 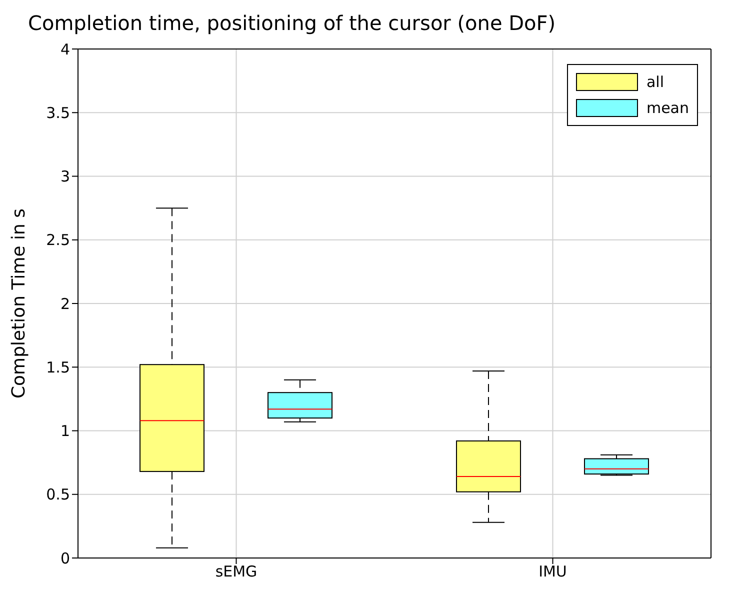 I want to click on y-tick-label: 2, so click(x=65, y=303).